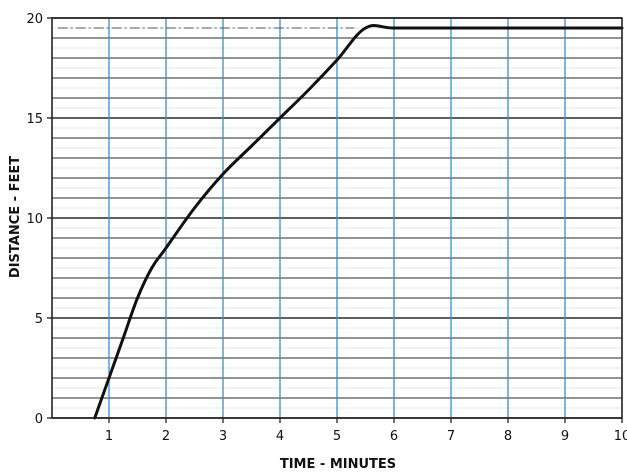  What do you see at coordinates (451, 436) in the screenshot?
I see `x-tick-label: 7` at bounding box center [451, 436].